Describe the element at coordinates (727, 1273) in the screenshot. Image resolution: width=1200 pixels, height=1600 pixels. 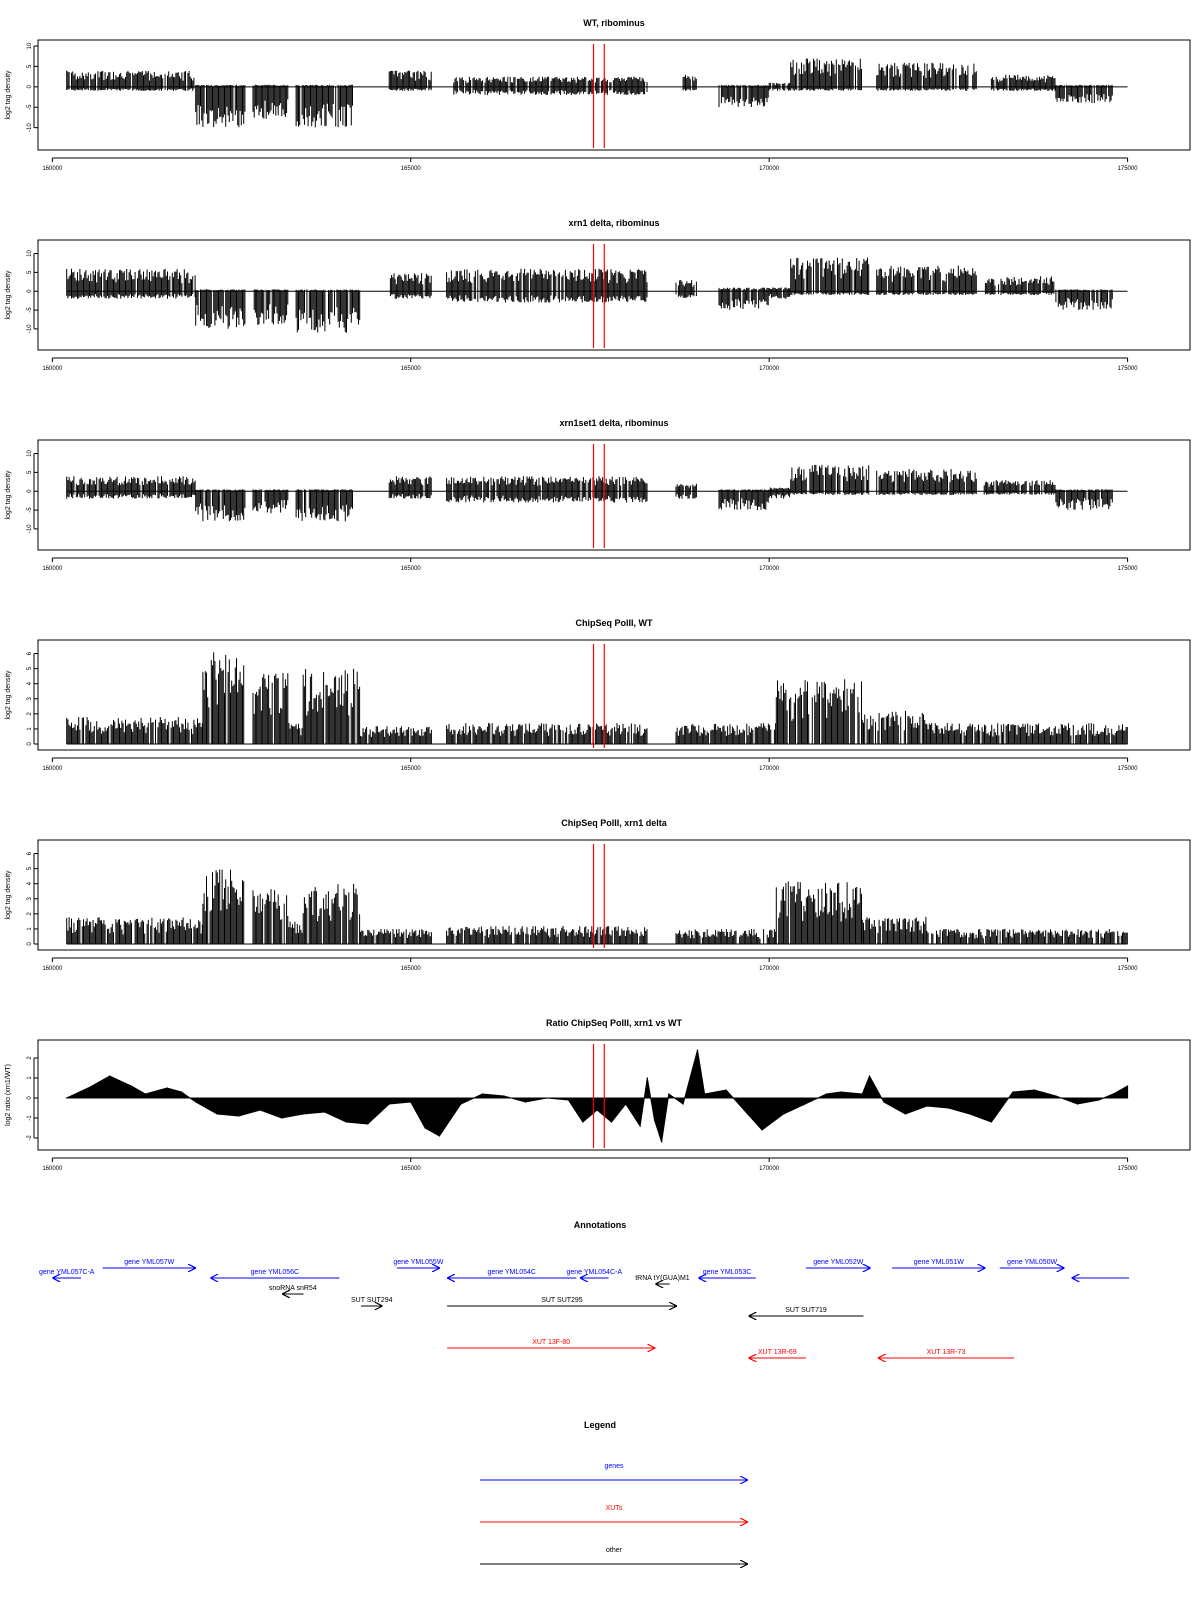
I see `annotation-gene-yml053c: gene YML053C` at that location.